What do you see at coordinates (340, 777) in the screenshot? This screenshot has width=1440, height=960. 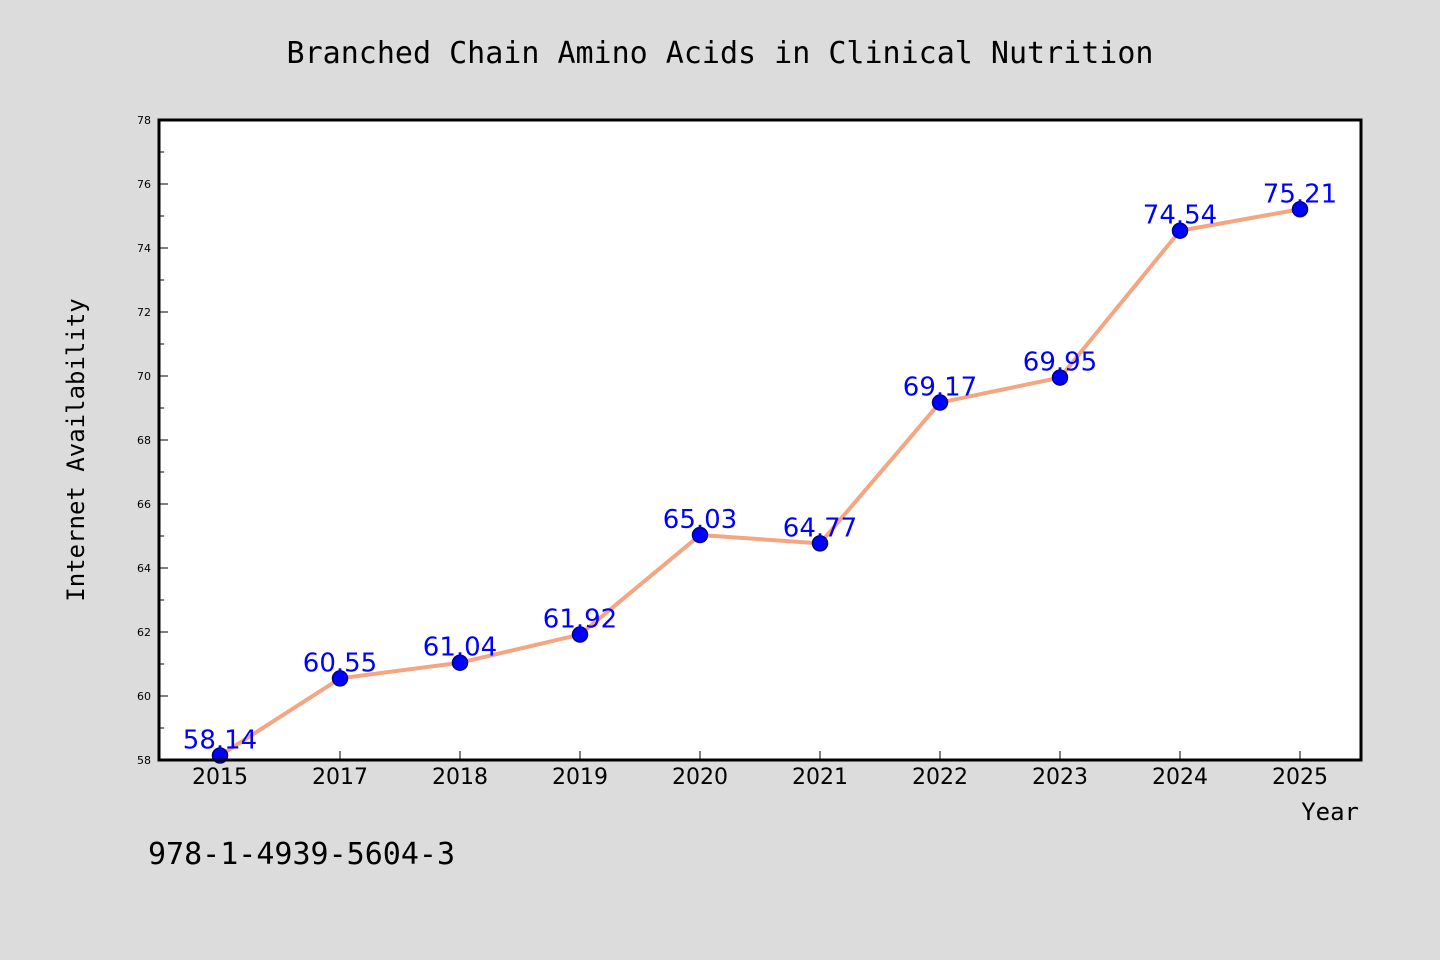 I see `x-tick-label: 2017` at bounding box center [340, 777].